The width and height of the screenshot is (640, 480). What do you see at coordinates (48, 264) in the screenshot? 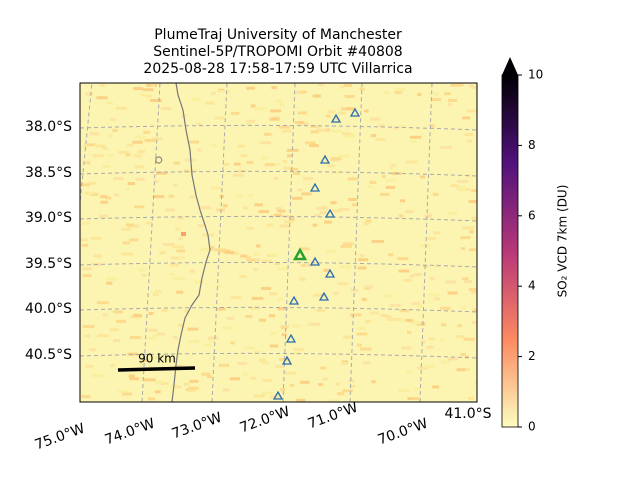
I see `lat-label: 39.5°S` at bounding box center [48, 264].